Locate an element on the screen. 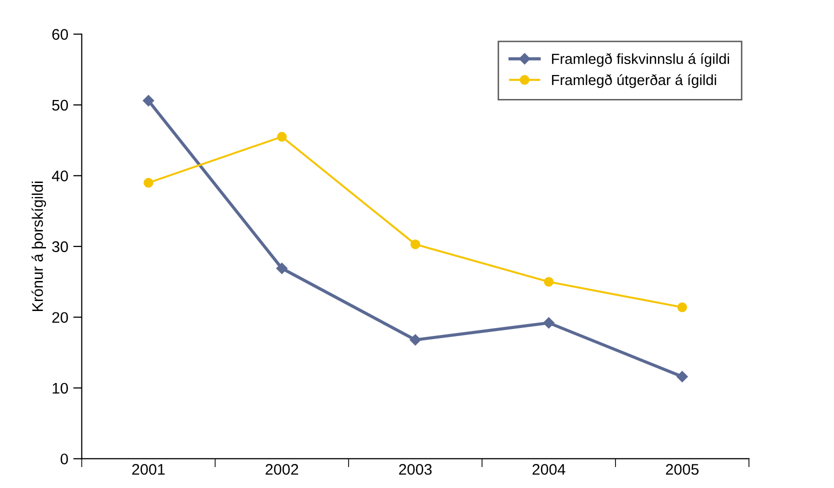 The image size is (834, 488). x-tick-label: 2003 is located at coordinates (415, 469).